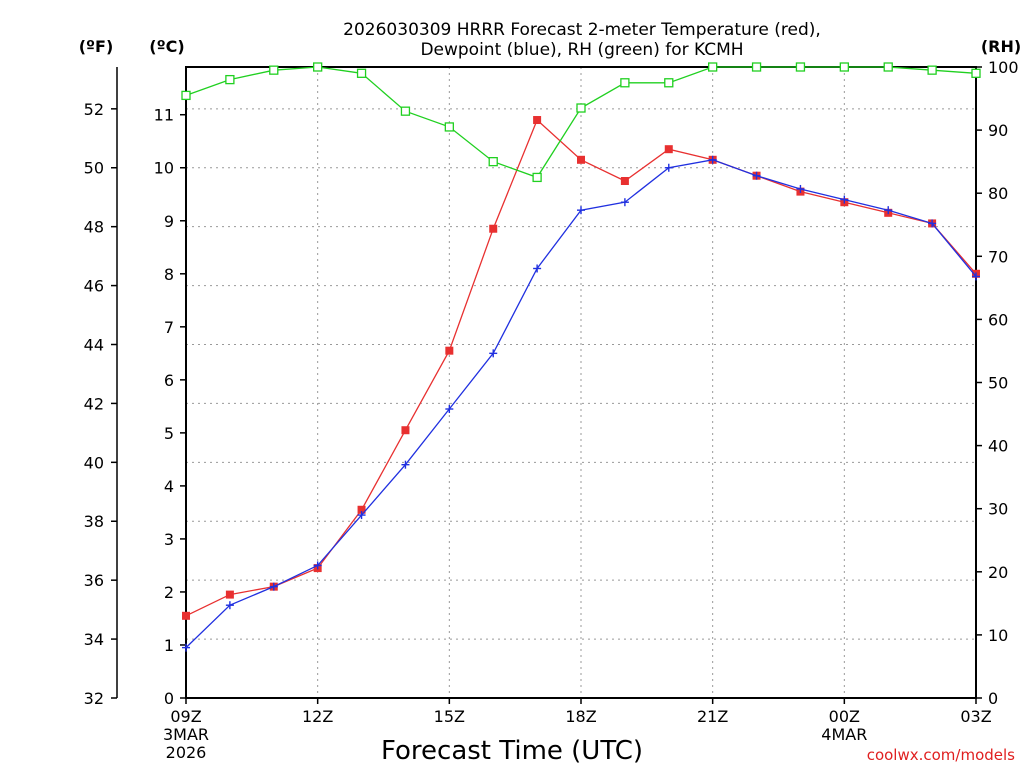 This screenshot has height=772, width=1024. Describe the element at coordinates (998, 635) in the screenshot. I see `rh-tick-label: 10` at that location.